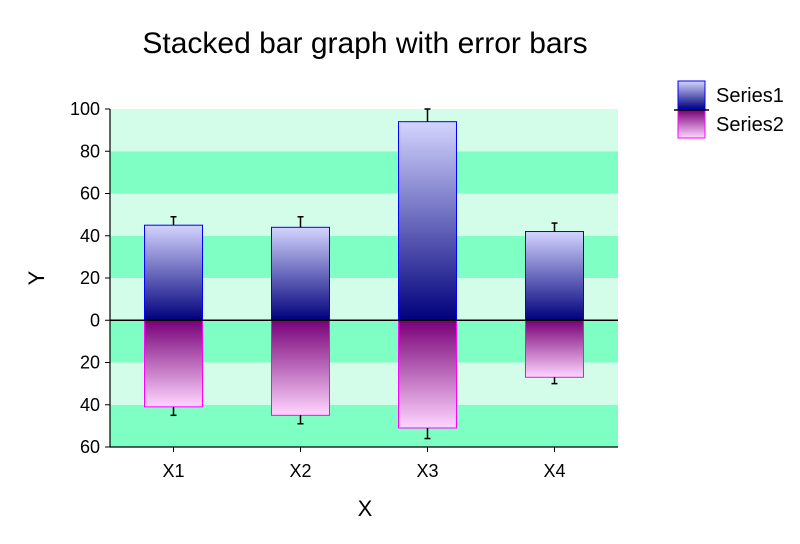 This screenshot has height=544, width=800. What do you see at coordinates (427, 221) in the screenshot?
I see `bar-series1-x3` at bounding box center [427, 221].